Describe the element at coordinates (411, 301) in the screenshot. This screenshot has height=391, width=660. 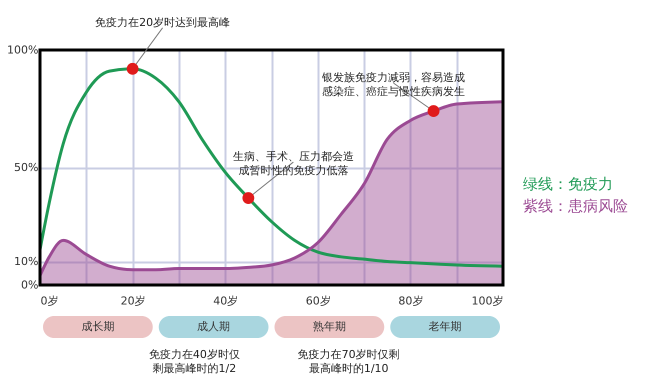
I see `x-tick-label: 80岁` at that location.